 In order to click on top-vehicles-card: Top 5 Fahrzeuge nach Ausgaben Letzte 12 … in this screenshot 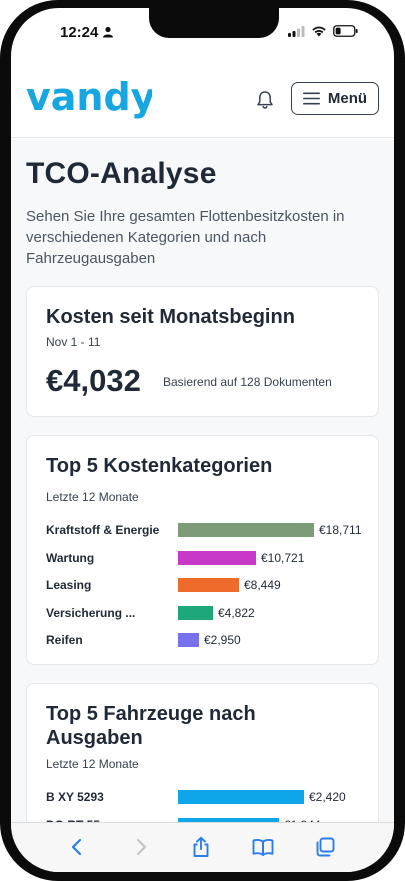, I will do `click(202, 752)`.